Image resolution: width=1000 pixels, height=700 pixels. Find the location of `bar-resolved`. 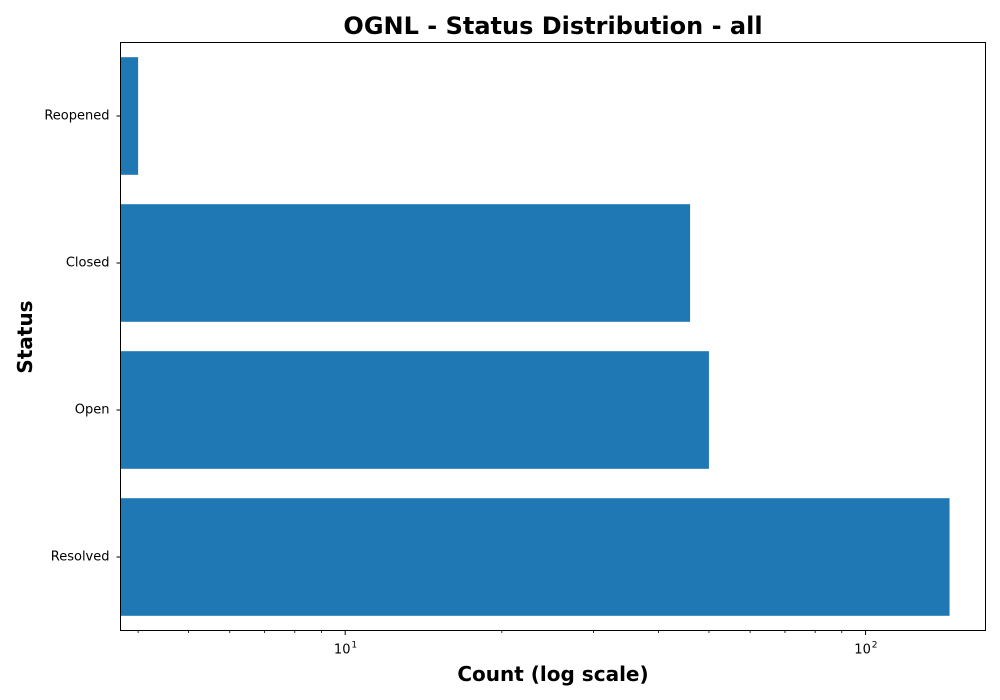

bar-resolved is located at coordinates (535, 557).